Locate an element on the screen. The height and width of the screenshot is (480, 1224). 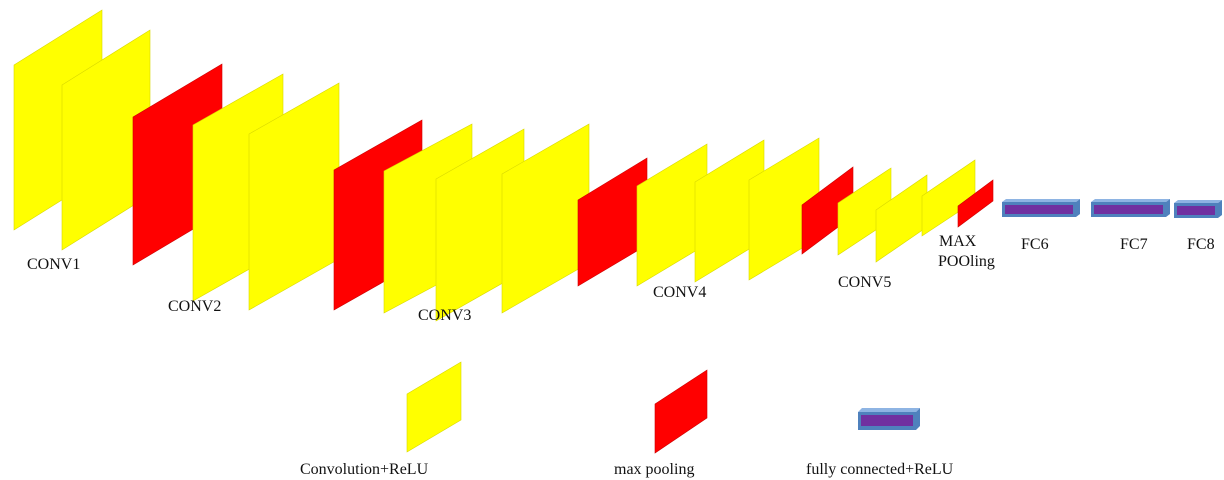
conv5-label: CONV5 is located at coordinates (864, 282).